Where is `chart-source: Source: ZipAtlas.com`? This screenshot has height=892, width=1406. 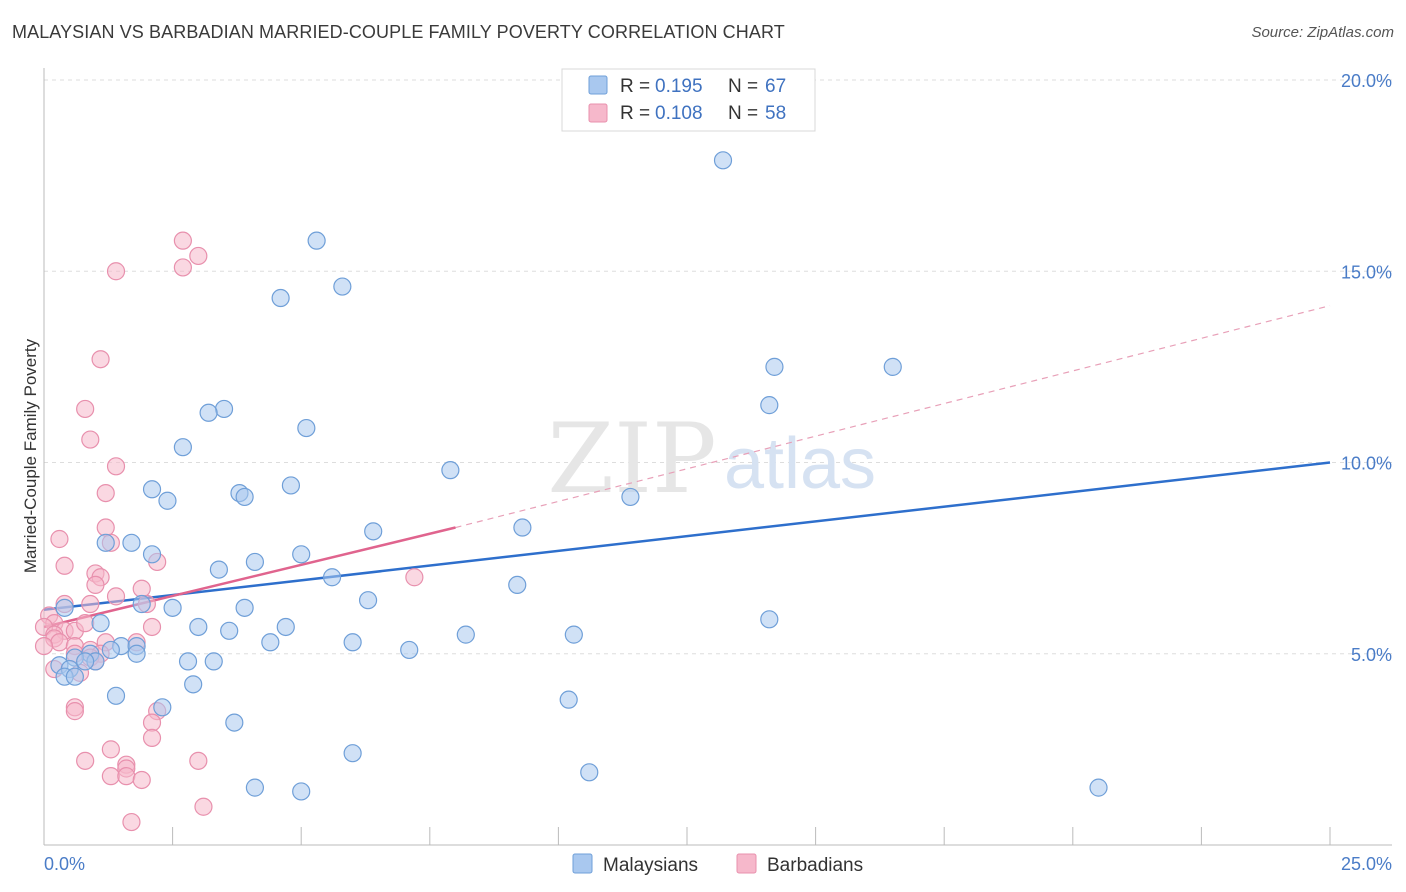 chart-source: Source: ZipAtlas.com is located at coordinates (1322, 32).